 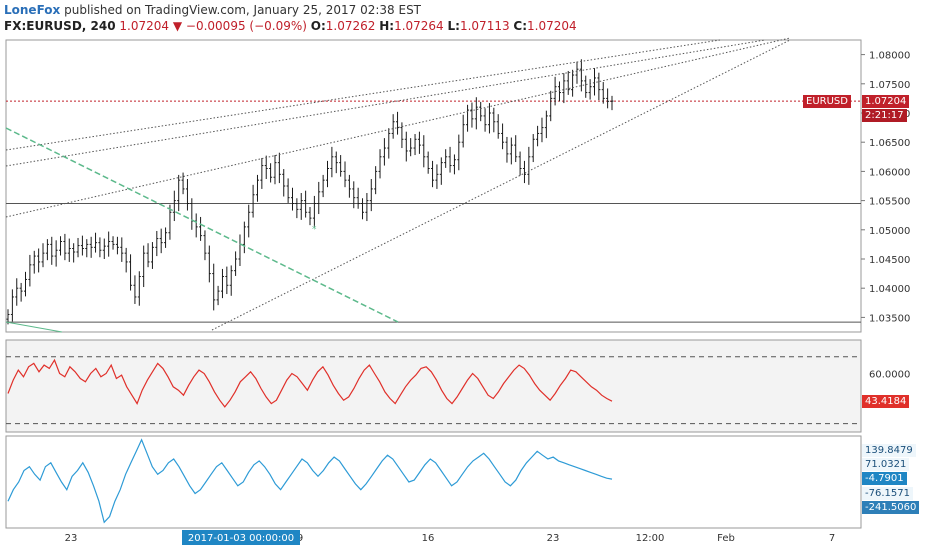 What do you see at coordinates (884, 478) in the screenshot?
I see `cci-axis-tag: -4.7901` at bounding box center [884, 478].